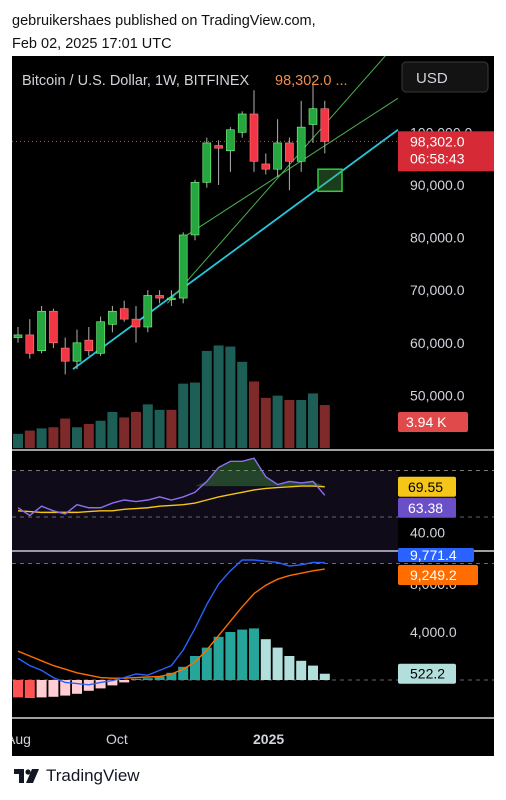 Image resolution: width=506 pixels, height=800 pixels. Describe the element at coordinates (21, 739) in the screenshot. I see `time-label: Aug` at that location.